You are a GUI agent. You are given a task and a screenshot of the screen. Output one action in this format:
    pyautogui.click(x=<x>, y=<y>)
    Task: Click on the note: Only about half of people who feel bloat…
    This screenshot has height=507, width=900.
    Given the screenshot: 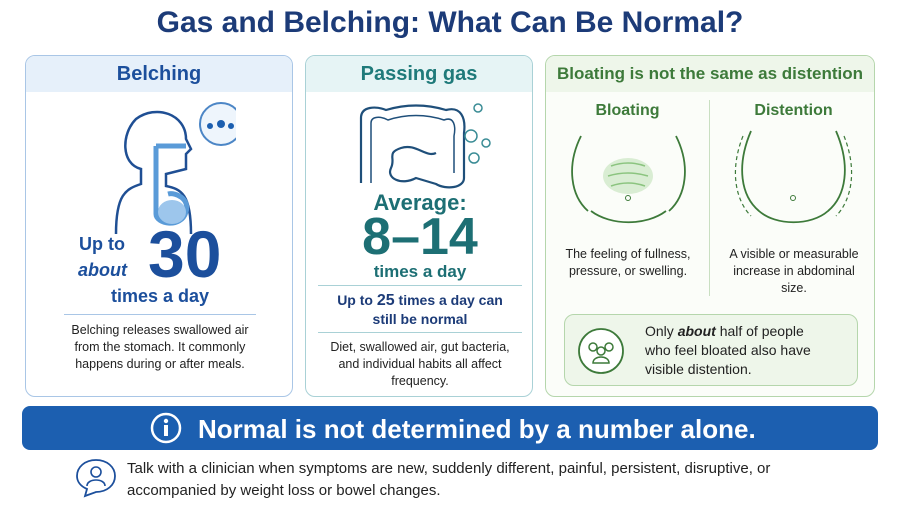 What is the action you would take?
    pyautogui.click(x=735, y=350)
    